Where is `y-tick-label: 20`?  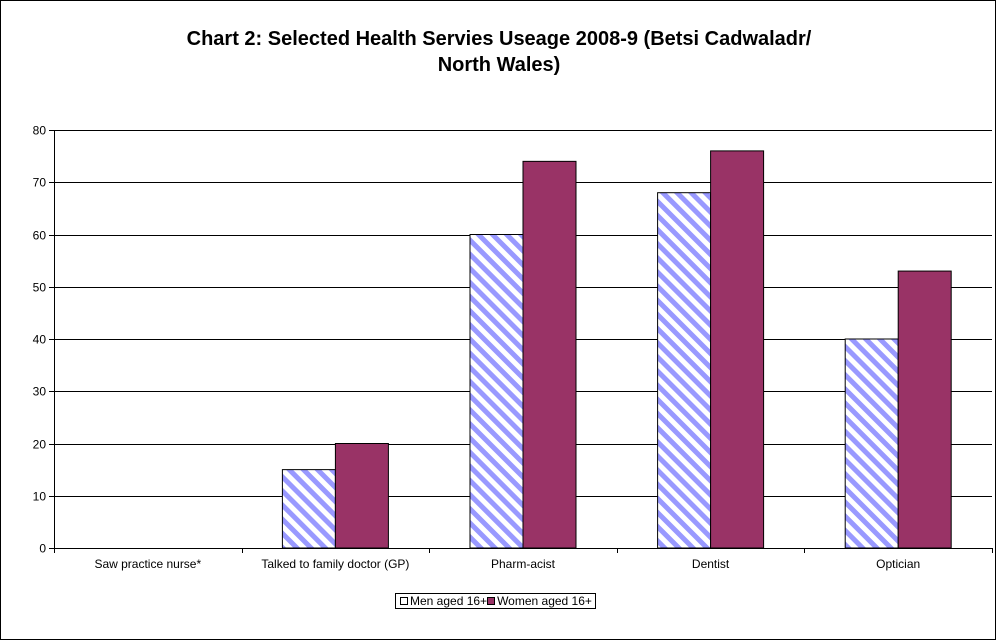
y-tick-label: 20 is located at coordinates (40, 445).